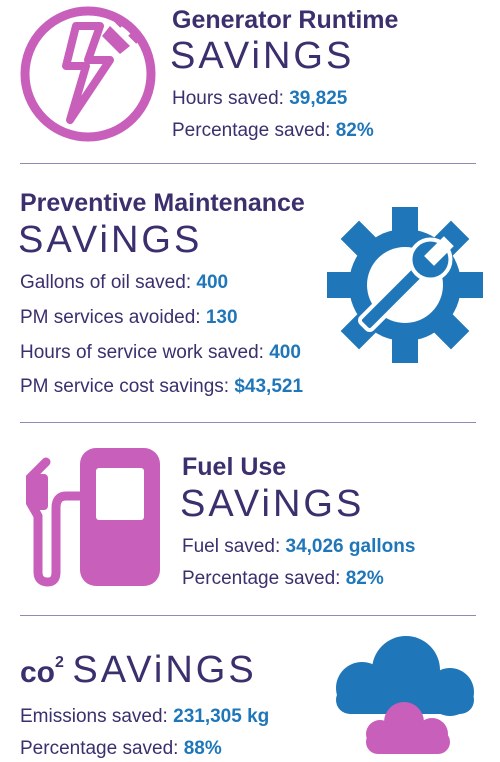  What do you see at coordinates (350, 546) in the screenshot?
I see `stat-value: 34,026 gallons` at bounding box center [350, 546].